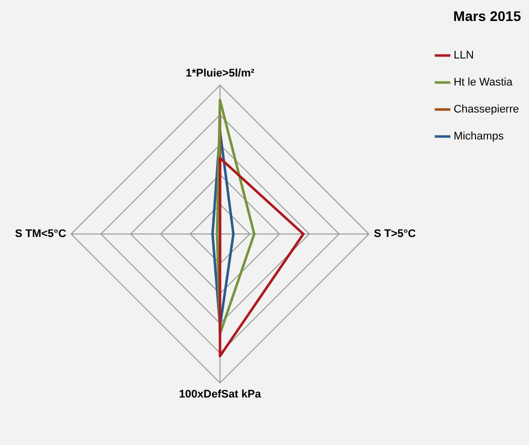 The image size is (529, 445). What do you see at coordinates (220, 74) in the screenshot?
I see `spoke-label: 1*Pluie>5l/m²` at bounding box center [220, 74].